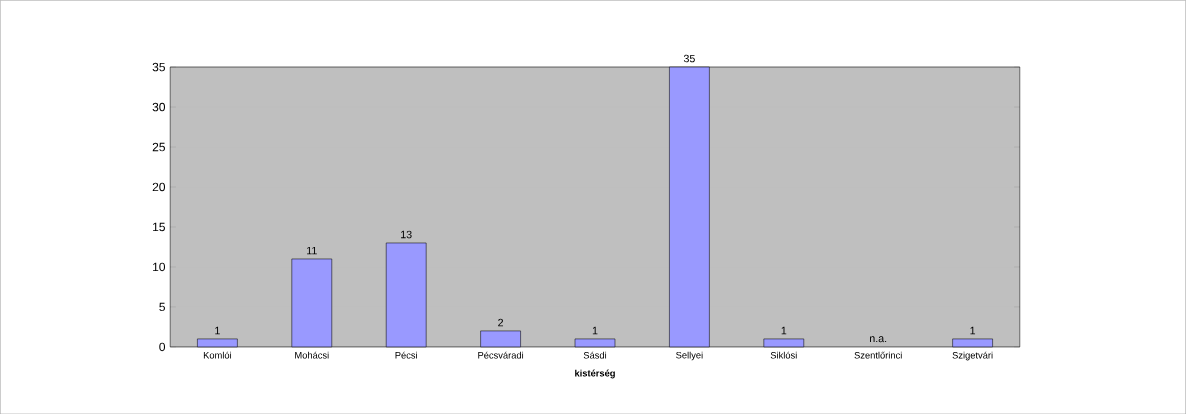  Describe the element at coordinates (783, 355) in the screenshot. I see `x-tick-label: Siklósi` at that location.